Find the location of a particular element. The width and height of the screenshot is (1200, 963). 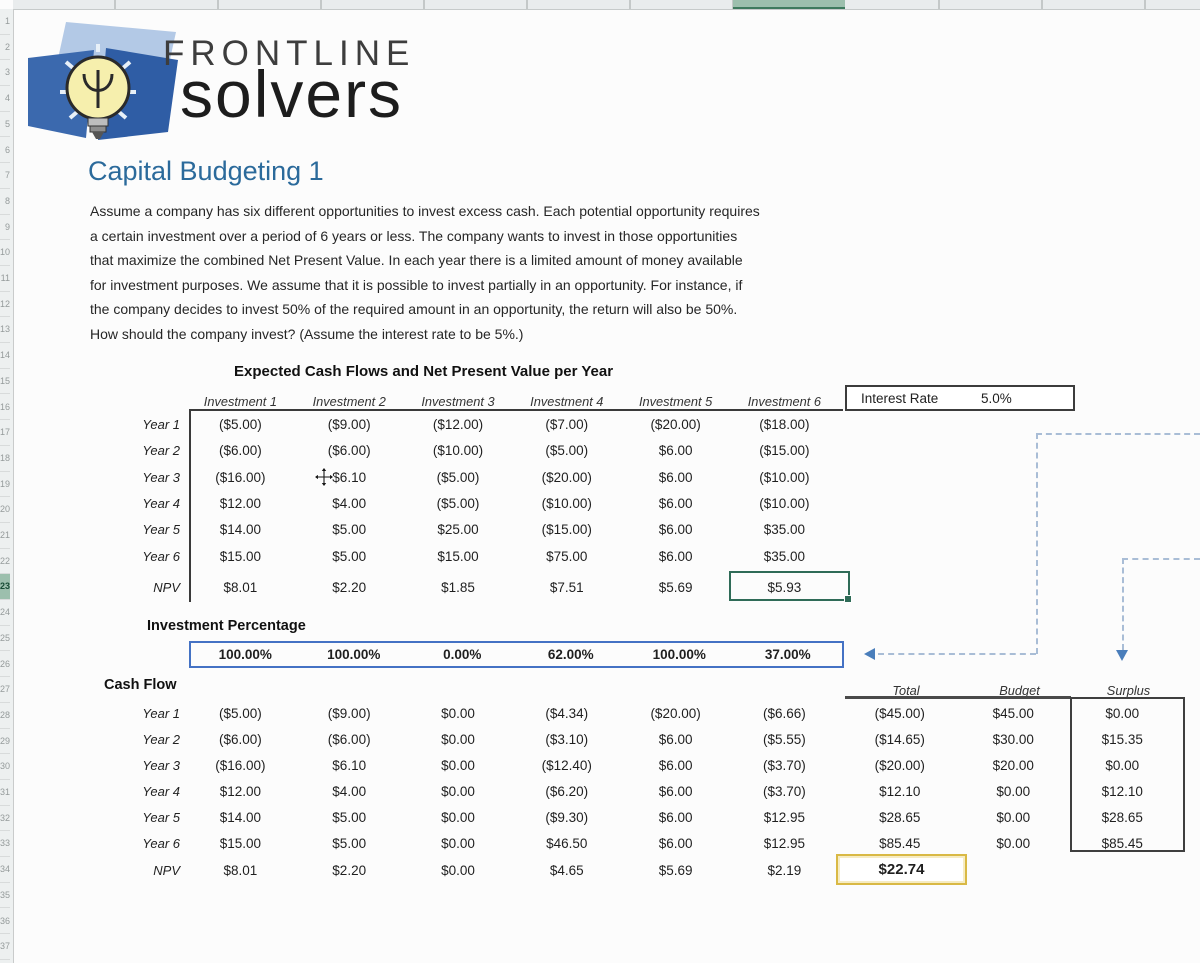

cell: $6.10 is located at coordinates (349, 765).